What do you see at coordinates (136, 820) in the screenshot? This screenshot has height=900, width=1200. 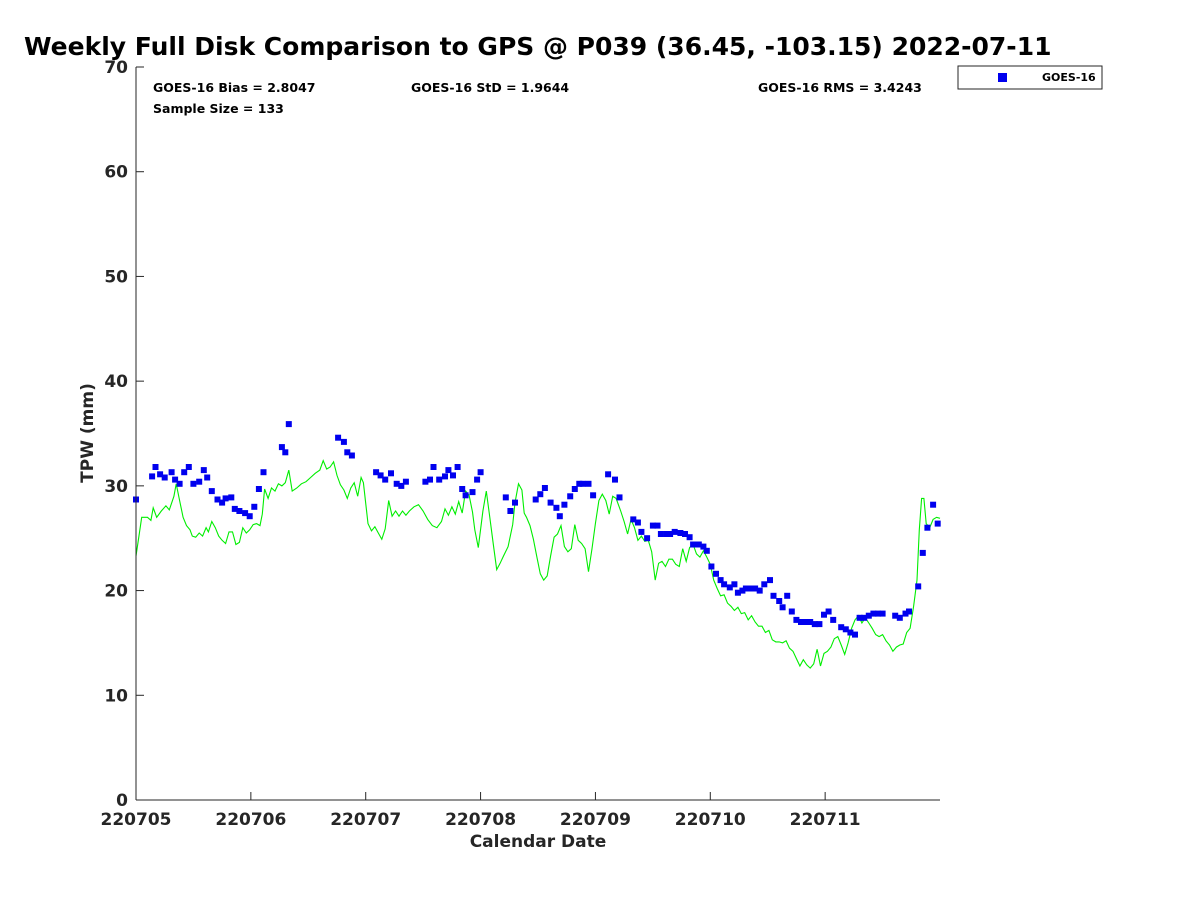 I see `x-tick-label: 220705` at bounding box center [136, 820].